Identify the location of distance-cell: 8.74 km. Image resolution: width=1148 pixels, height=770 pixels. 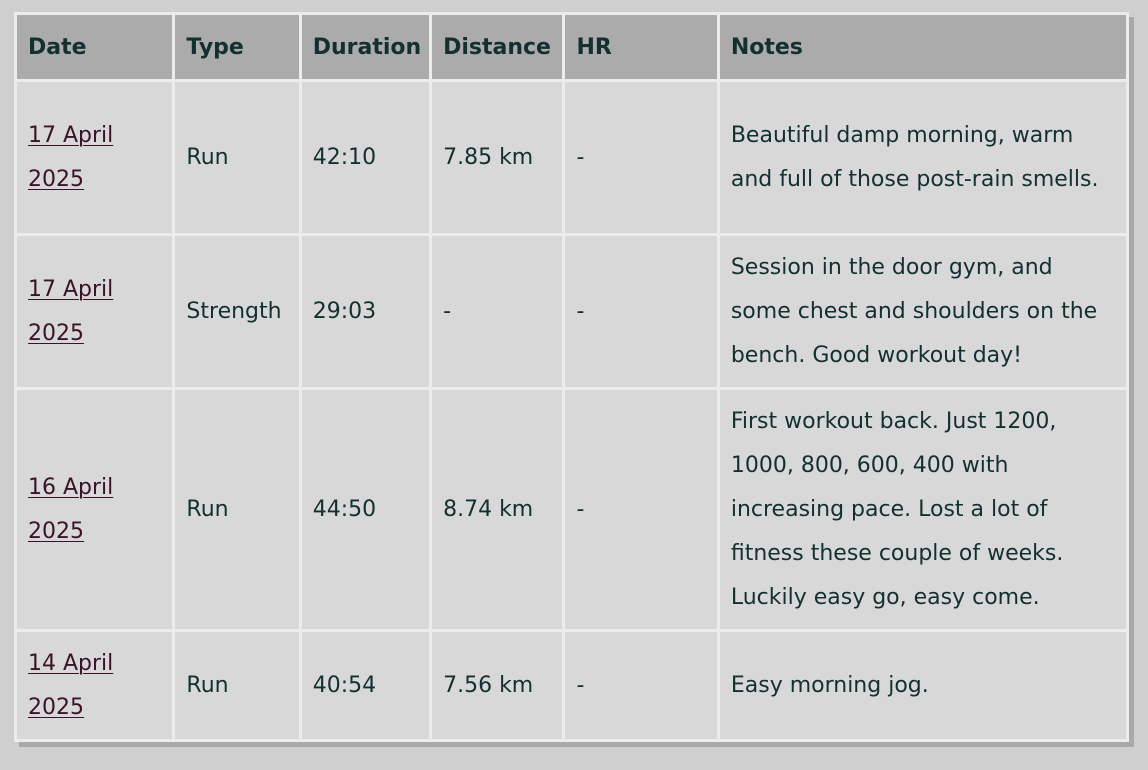
(497, 509).